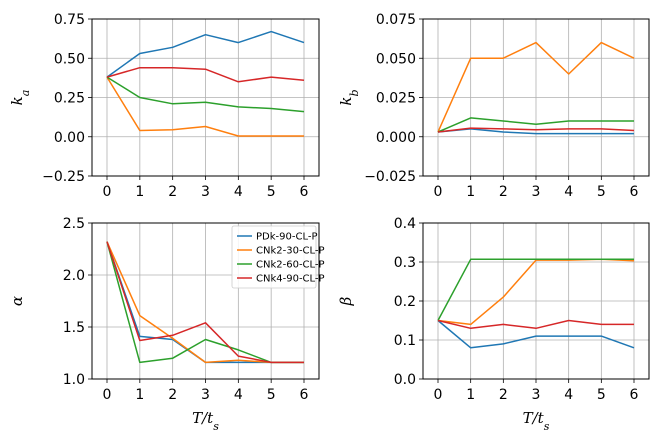 The image size is (664, 443). I want to click on y-tick-label: 0.025, so click(396, 99).